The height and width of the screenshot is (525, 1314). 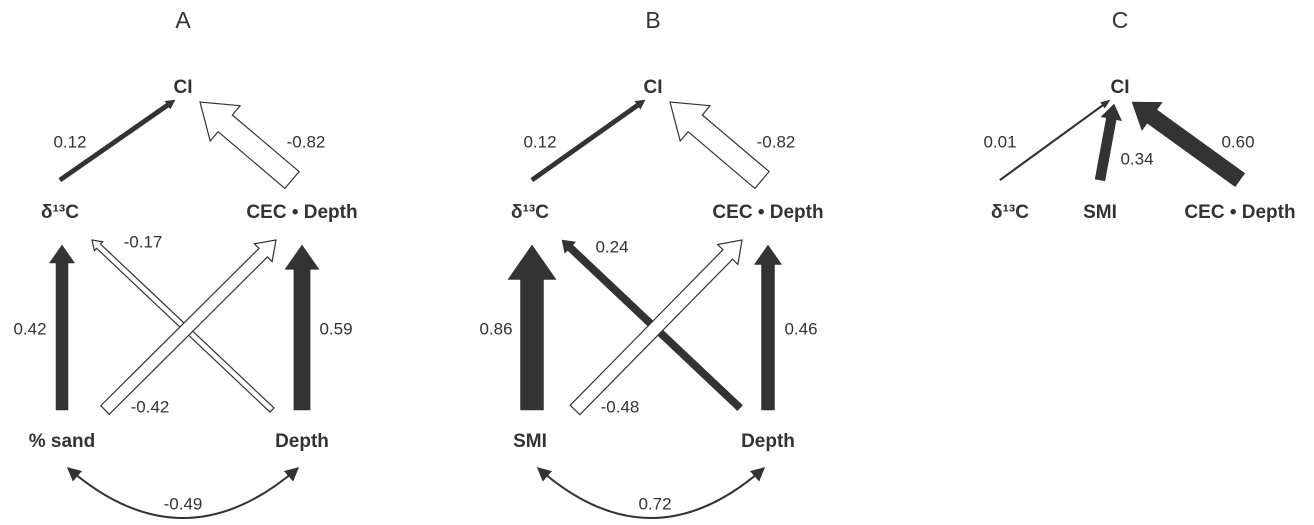 What do you see at coordinates (1120, 20) in the screenshot?
I see `panel-label: C` at bounding box center [1120, 20].